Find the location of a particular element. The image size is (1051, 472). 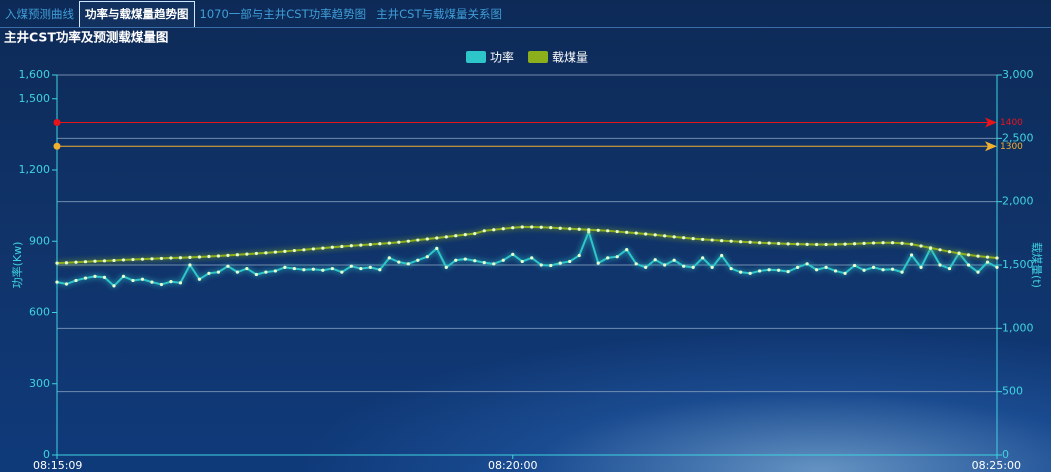

y2-tick-label: 1,000 is located at coordinates (1018, 327).